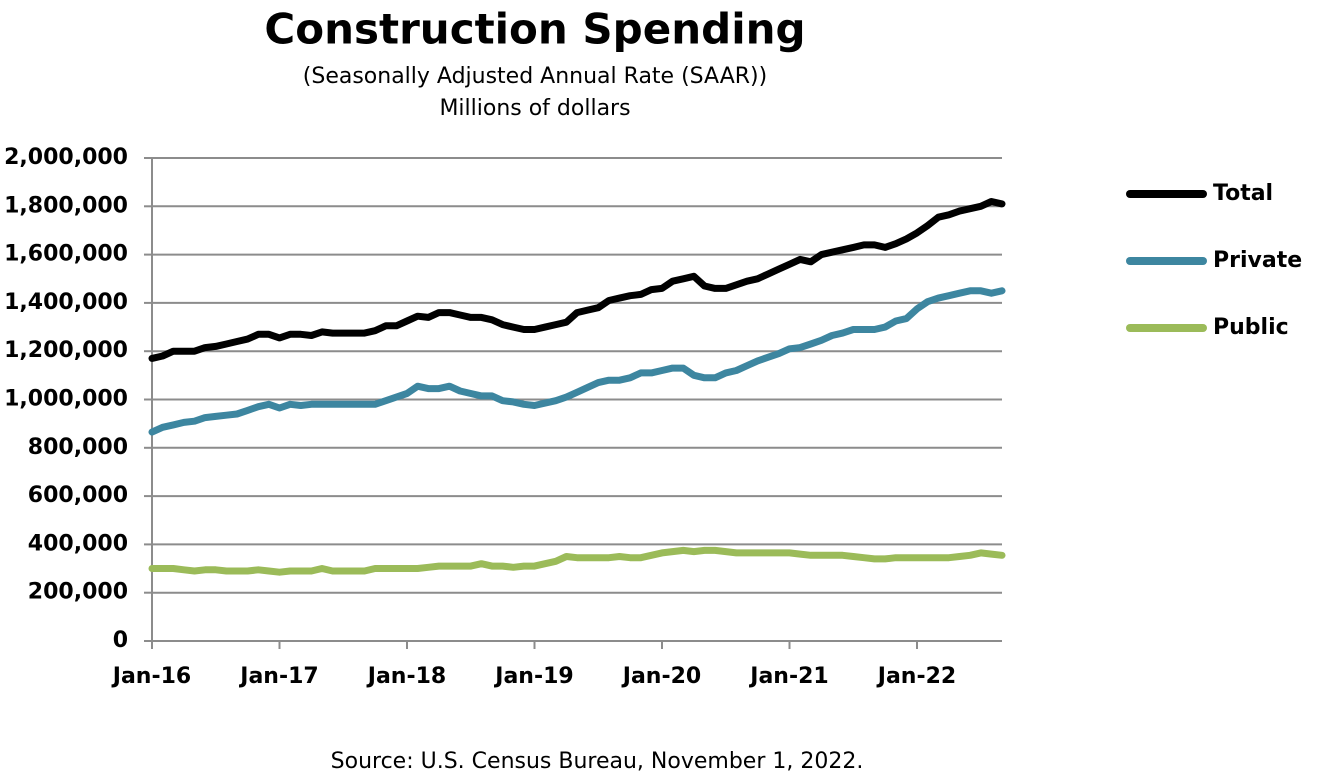  Describe the element at coordinates (535, 76) in the screenshot. I see `chart-subtitle: (Seasonally Adjusted Annual Rate (SAAR))` at that location.